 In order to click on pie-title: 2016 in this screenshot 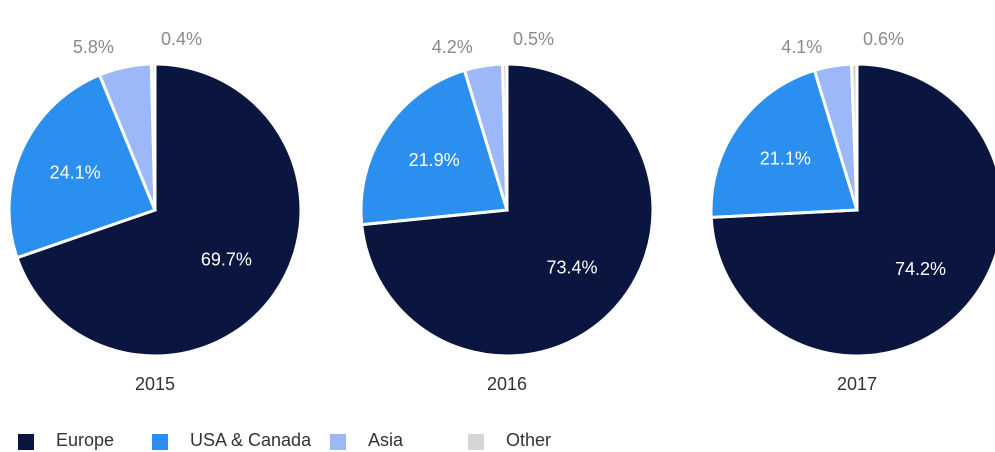, I will do `click(507, 384)`.